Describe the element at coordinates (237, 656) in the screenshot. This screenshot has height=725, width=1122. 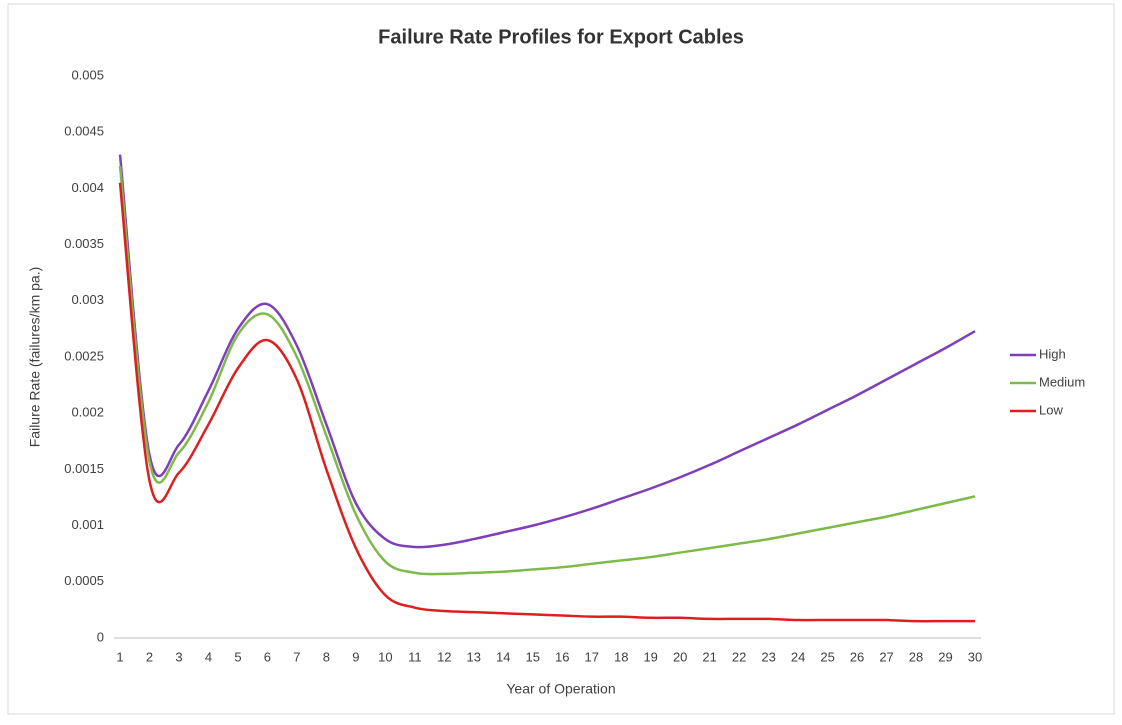
I see `x-tick-label: 5` at that location.